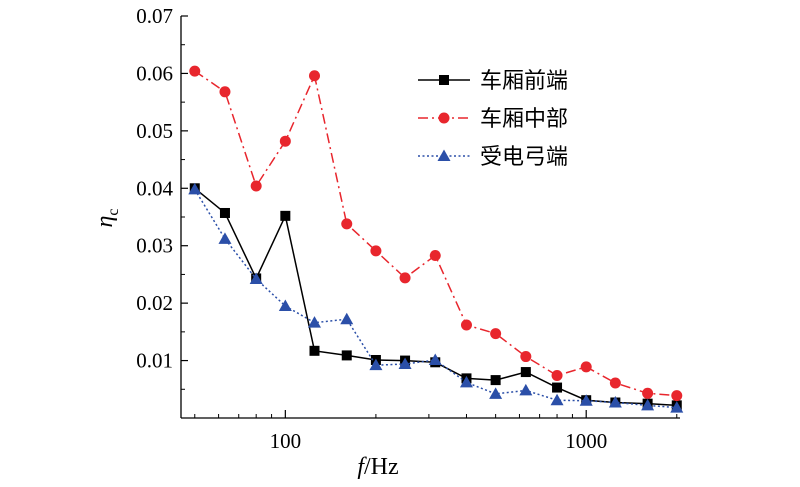 The width and height of the screenshot is (800, 487). What do you see at coordinates (154, 131) in the screenshot?
I see `y-tick-label: 0.05` at bounding box center [154, 131].